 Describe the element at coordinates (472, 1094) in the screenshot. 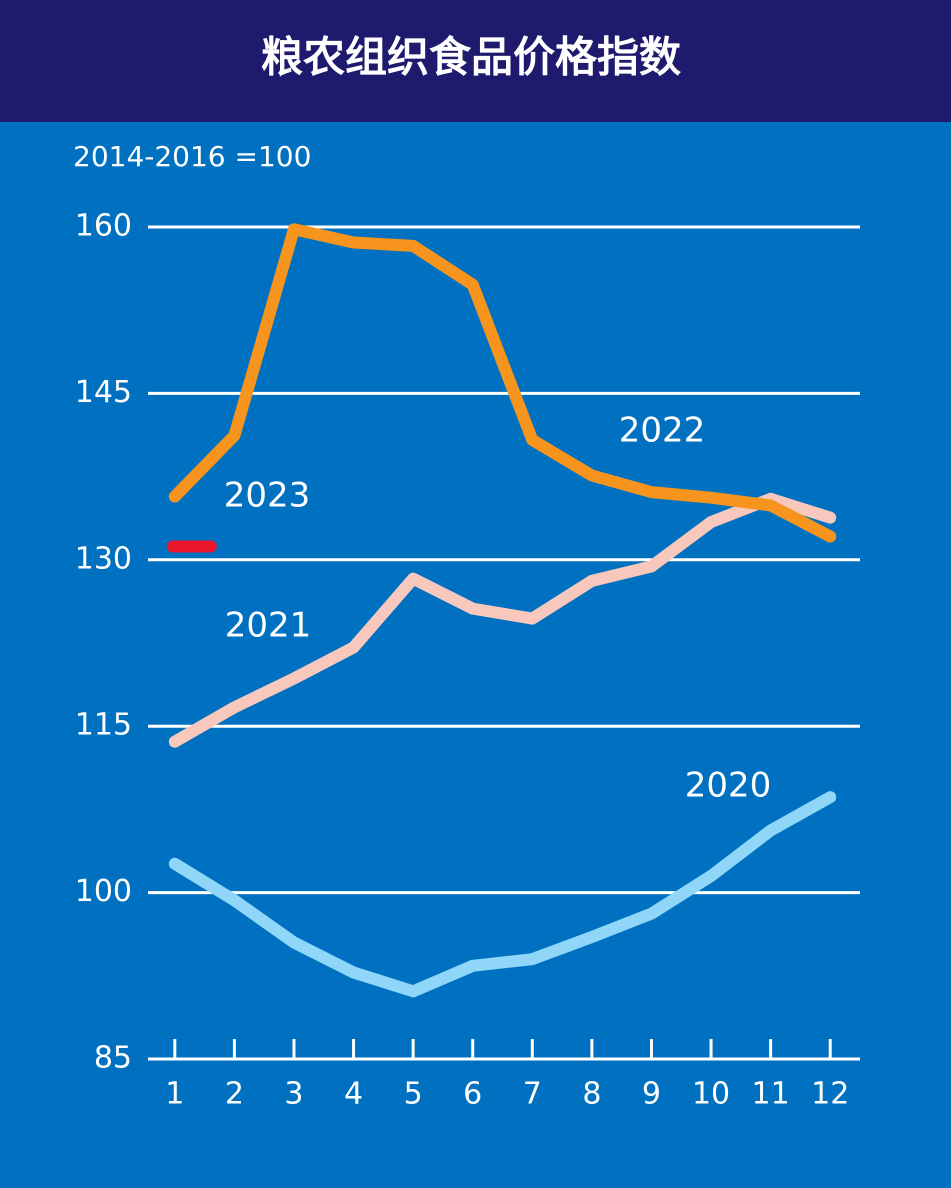

I see `x-tick-label: 6` at that location.